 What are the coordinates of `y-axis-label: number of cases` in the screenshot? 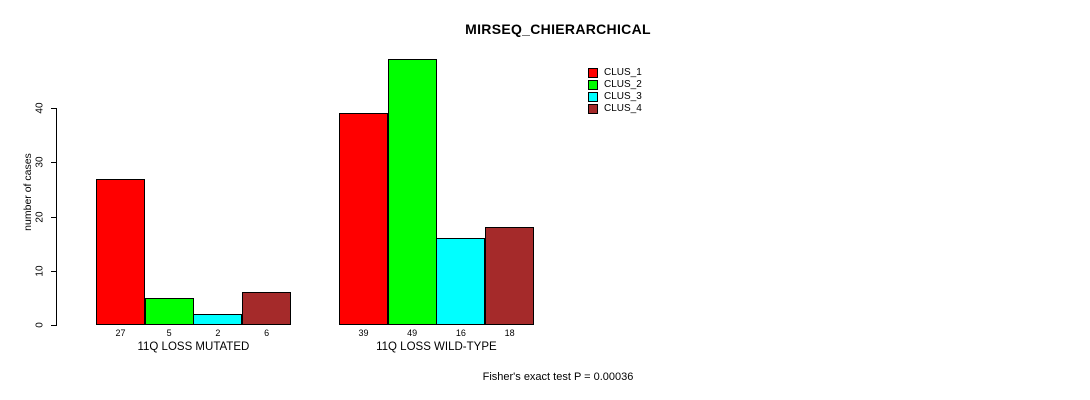 It's located at (28, 192).